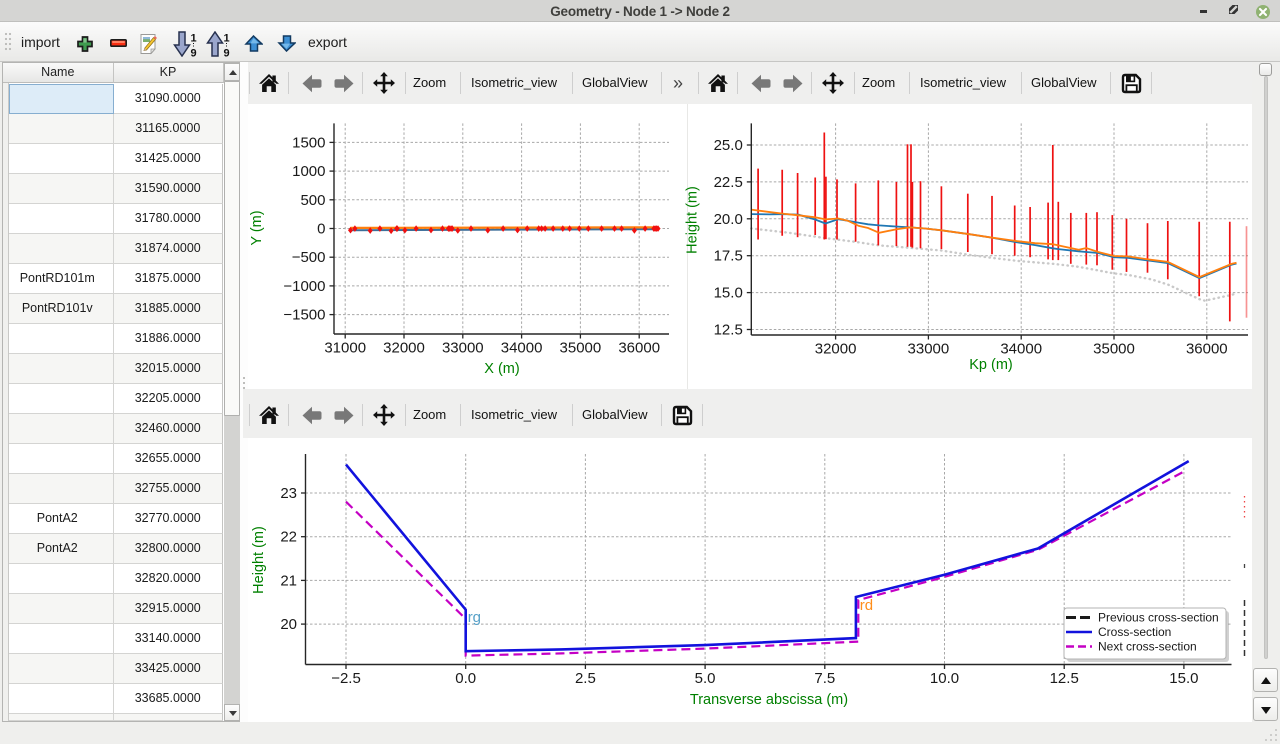 This screenshot has width=1280, height=744. I want to click on svg-text: 2.5, so click(585, 678).